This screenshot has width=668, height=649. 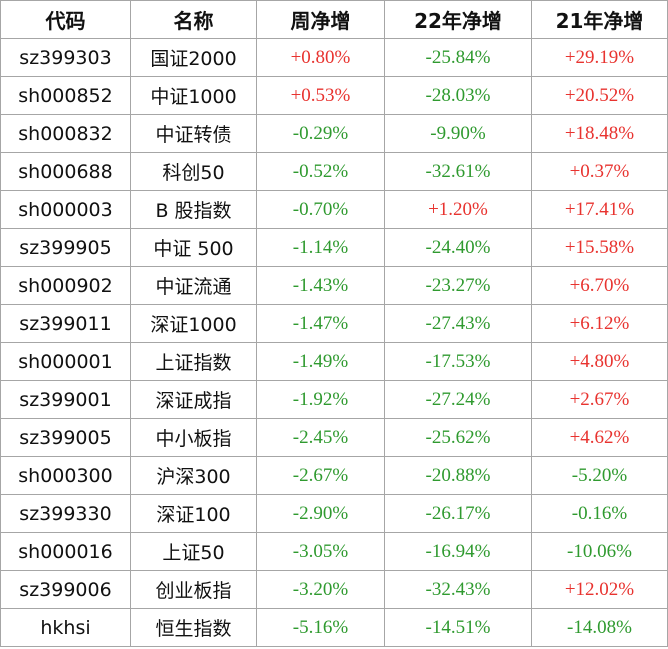 I want to click on text-cell: 中证转债, so click(x=193, y=133).